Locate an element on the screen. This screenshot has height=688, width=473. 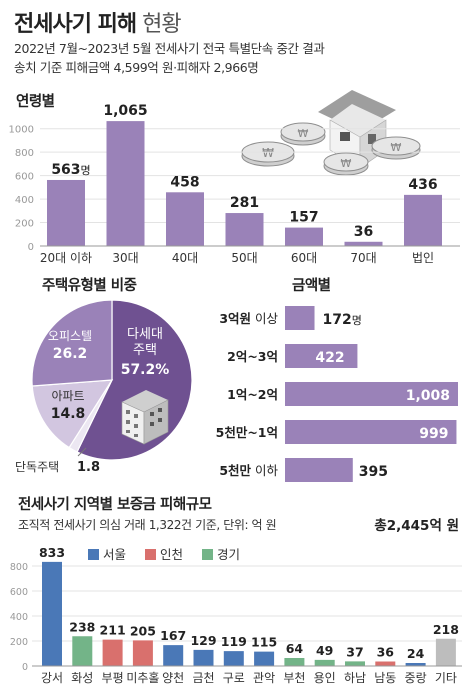
region-value-label: 238 is located at coordinates (82, 626).